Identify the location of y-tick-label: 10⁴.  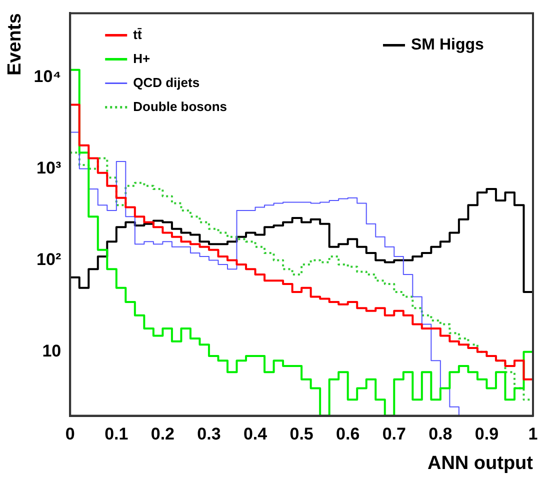
(48, 76).